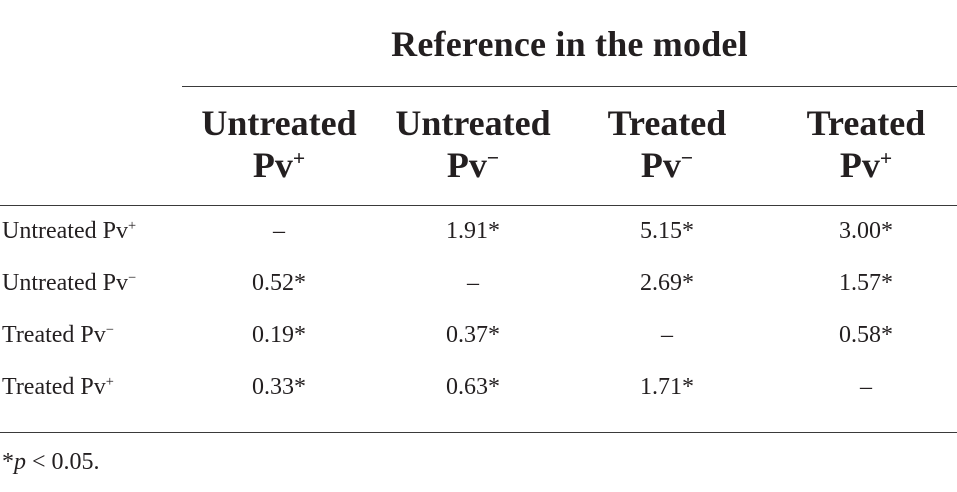 The width and height of the screenshot is (957, 492). I want to click on reference-group-header: Reference in the model, so click(569, 44).